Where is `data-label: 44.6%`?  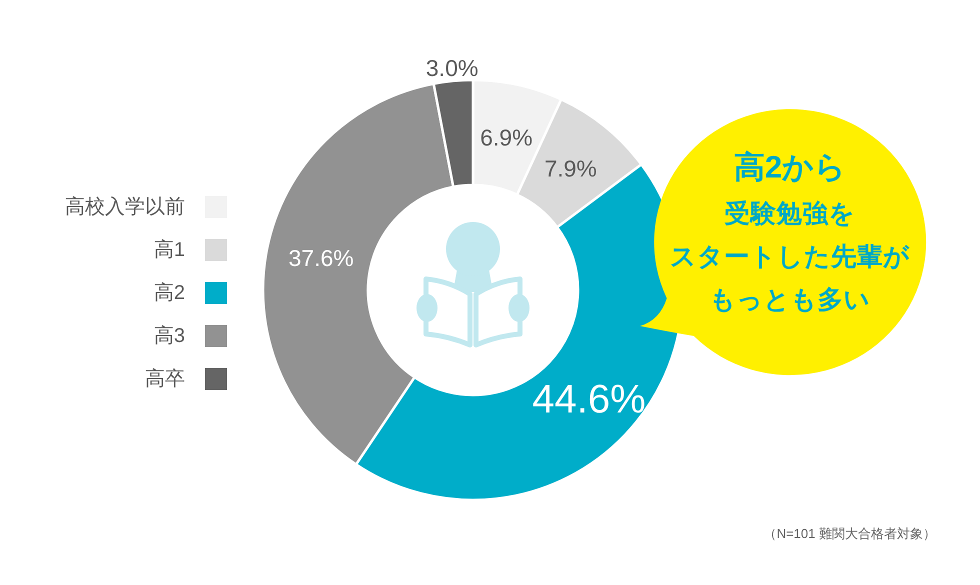
data-label: 44.6% is located at coordinates (589, 399).